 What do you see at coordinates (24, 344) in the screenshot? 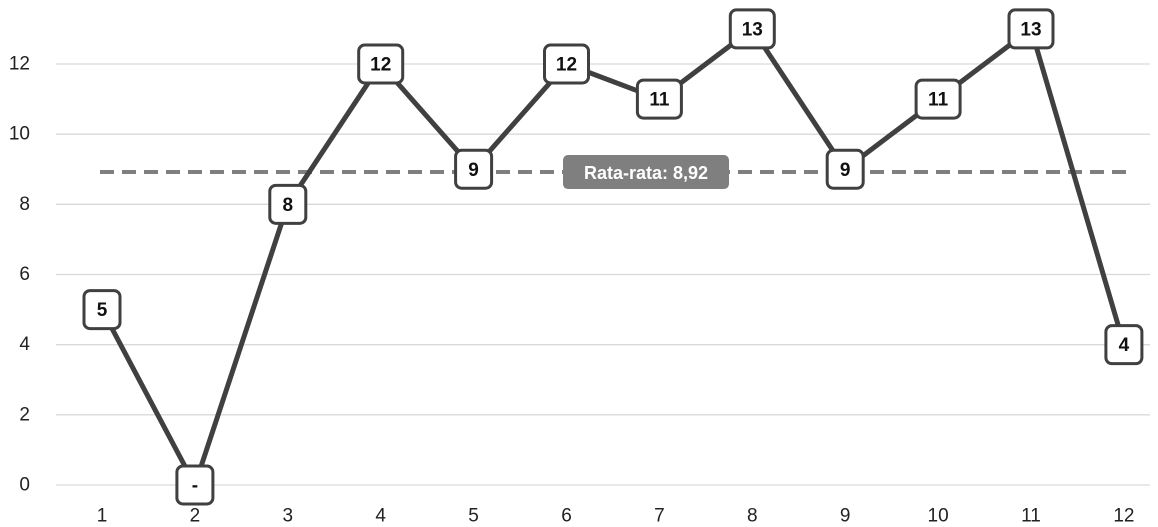
I see `y-tick-label: 4` at bounding box center [24, 344].